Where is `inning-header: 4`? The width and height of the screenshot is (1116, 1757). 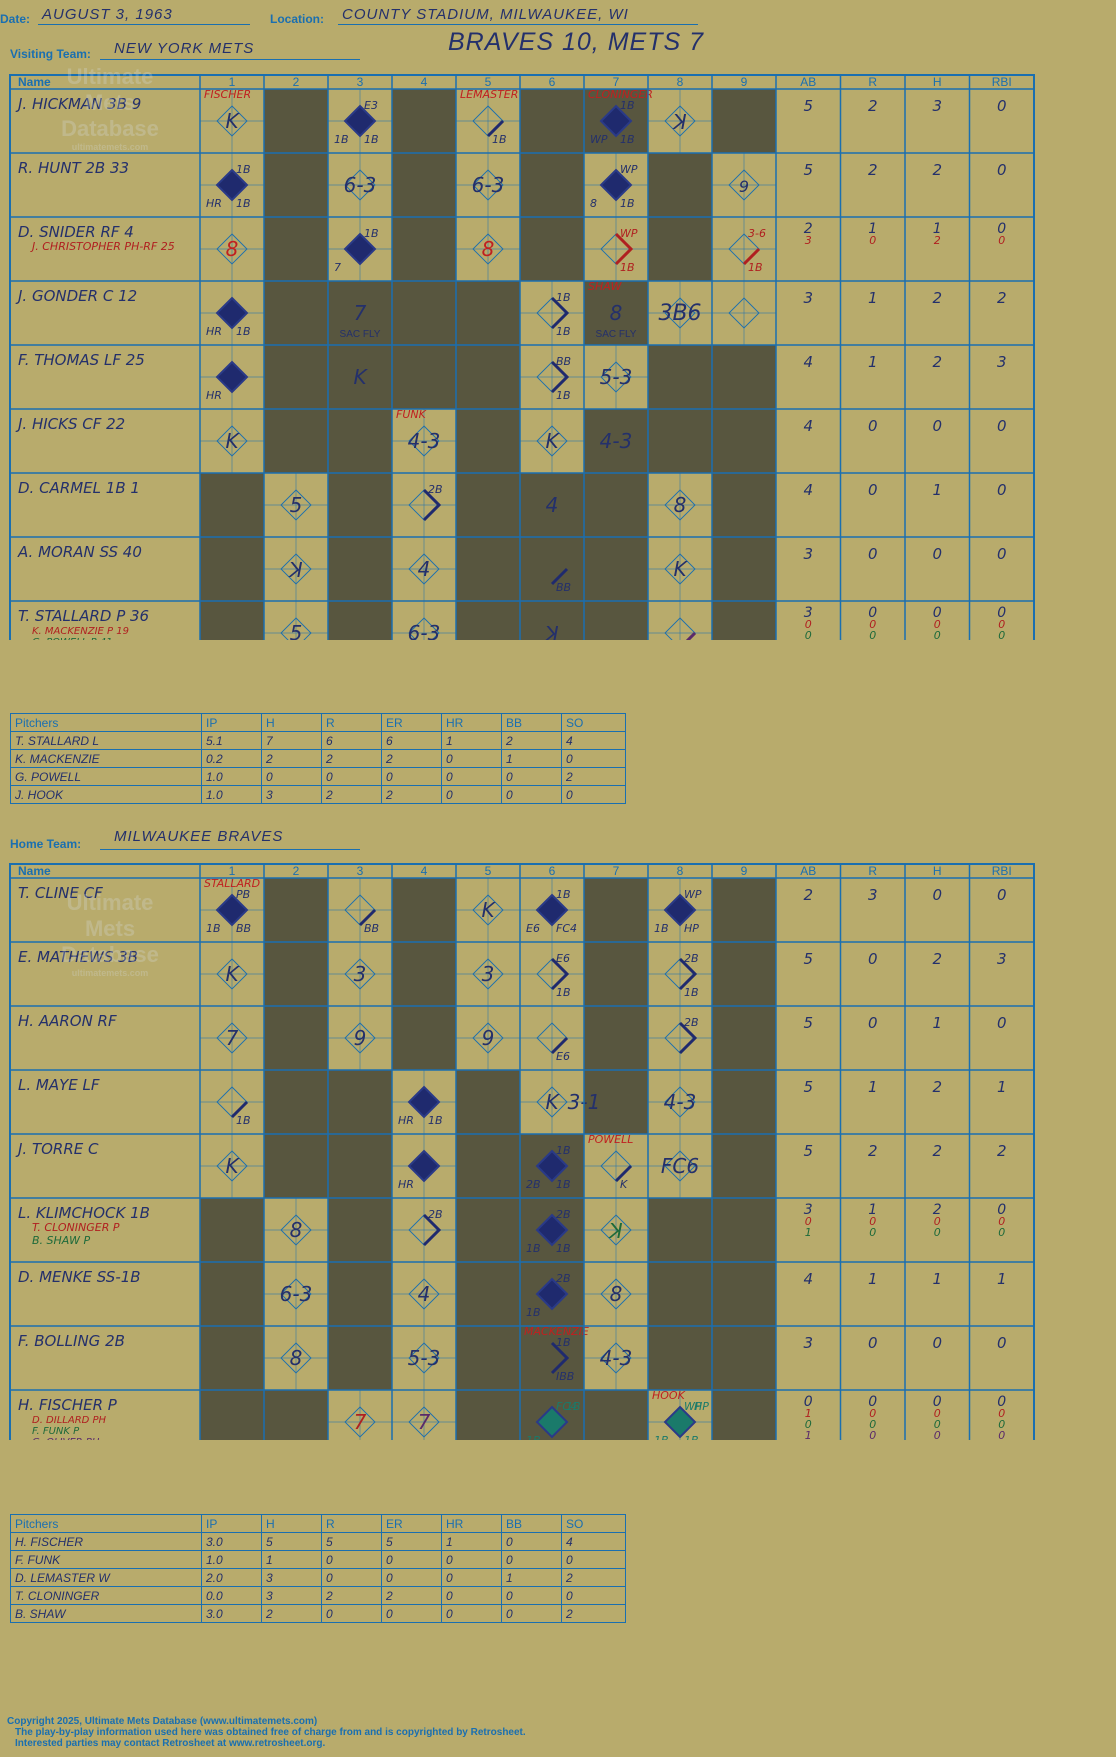
inning-header: 4 is located at coordinates (424, 82).